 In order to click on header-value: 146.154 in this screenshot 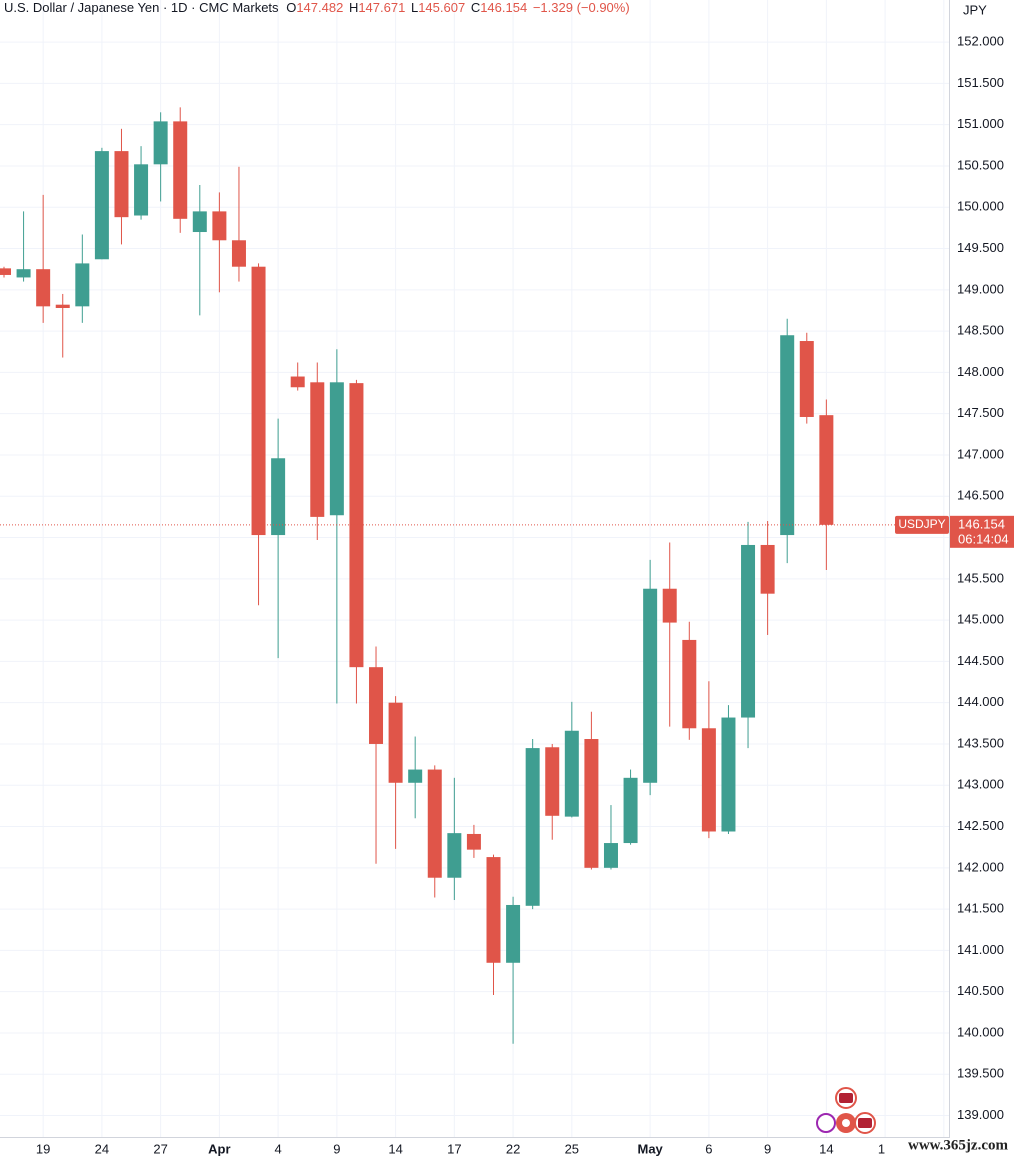, I will do `click(503, 7)`.